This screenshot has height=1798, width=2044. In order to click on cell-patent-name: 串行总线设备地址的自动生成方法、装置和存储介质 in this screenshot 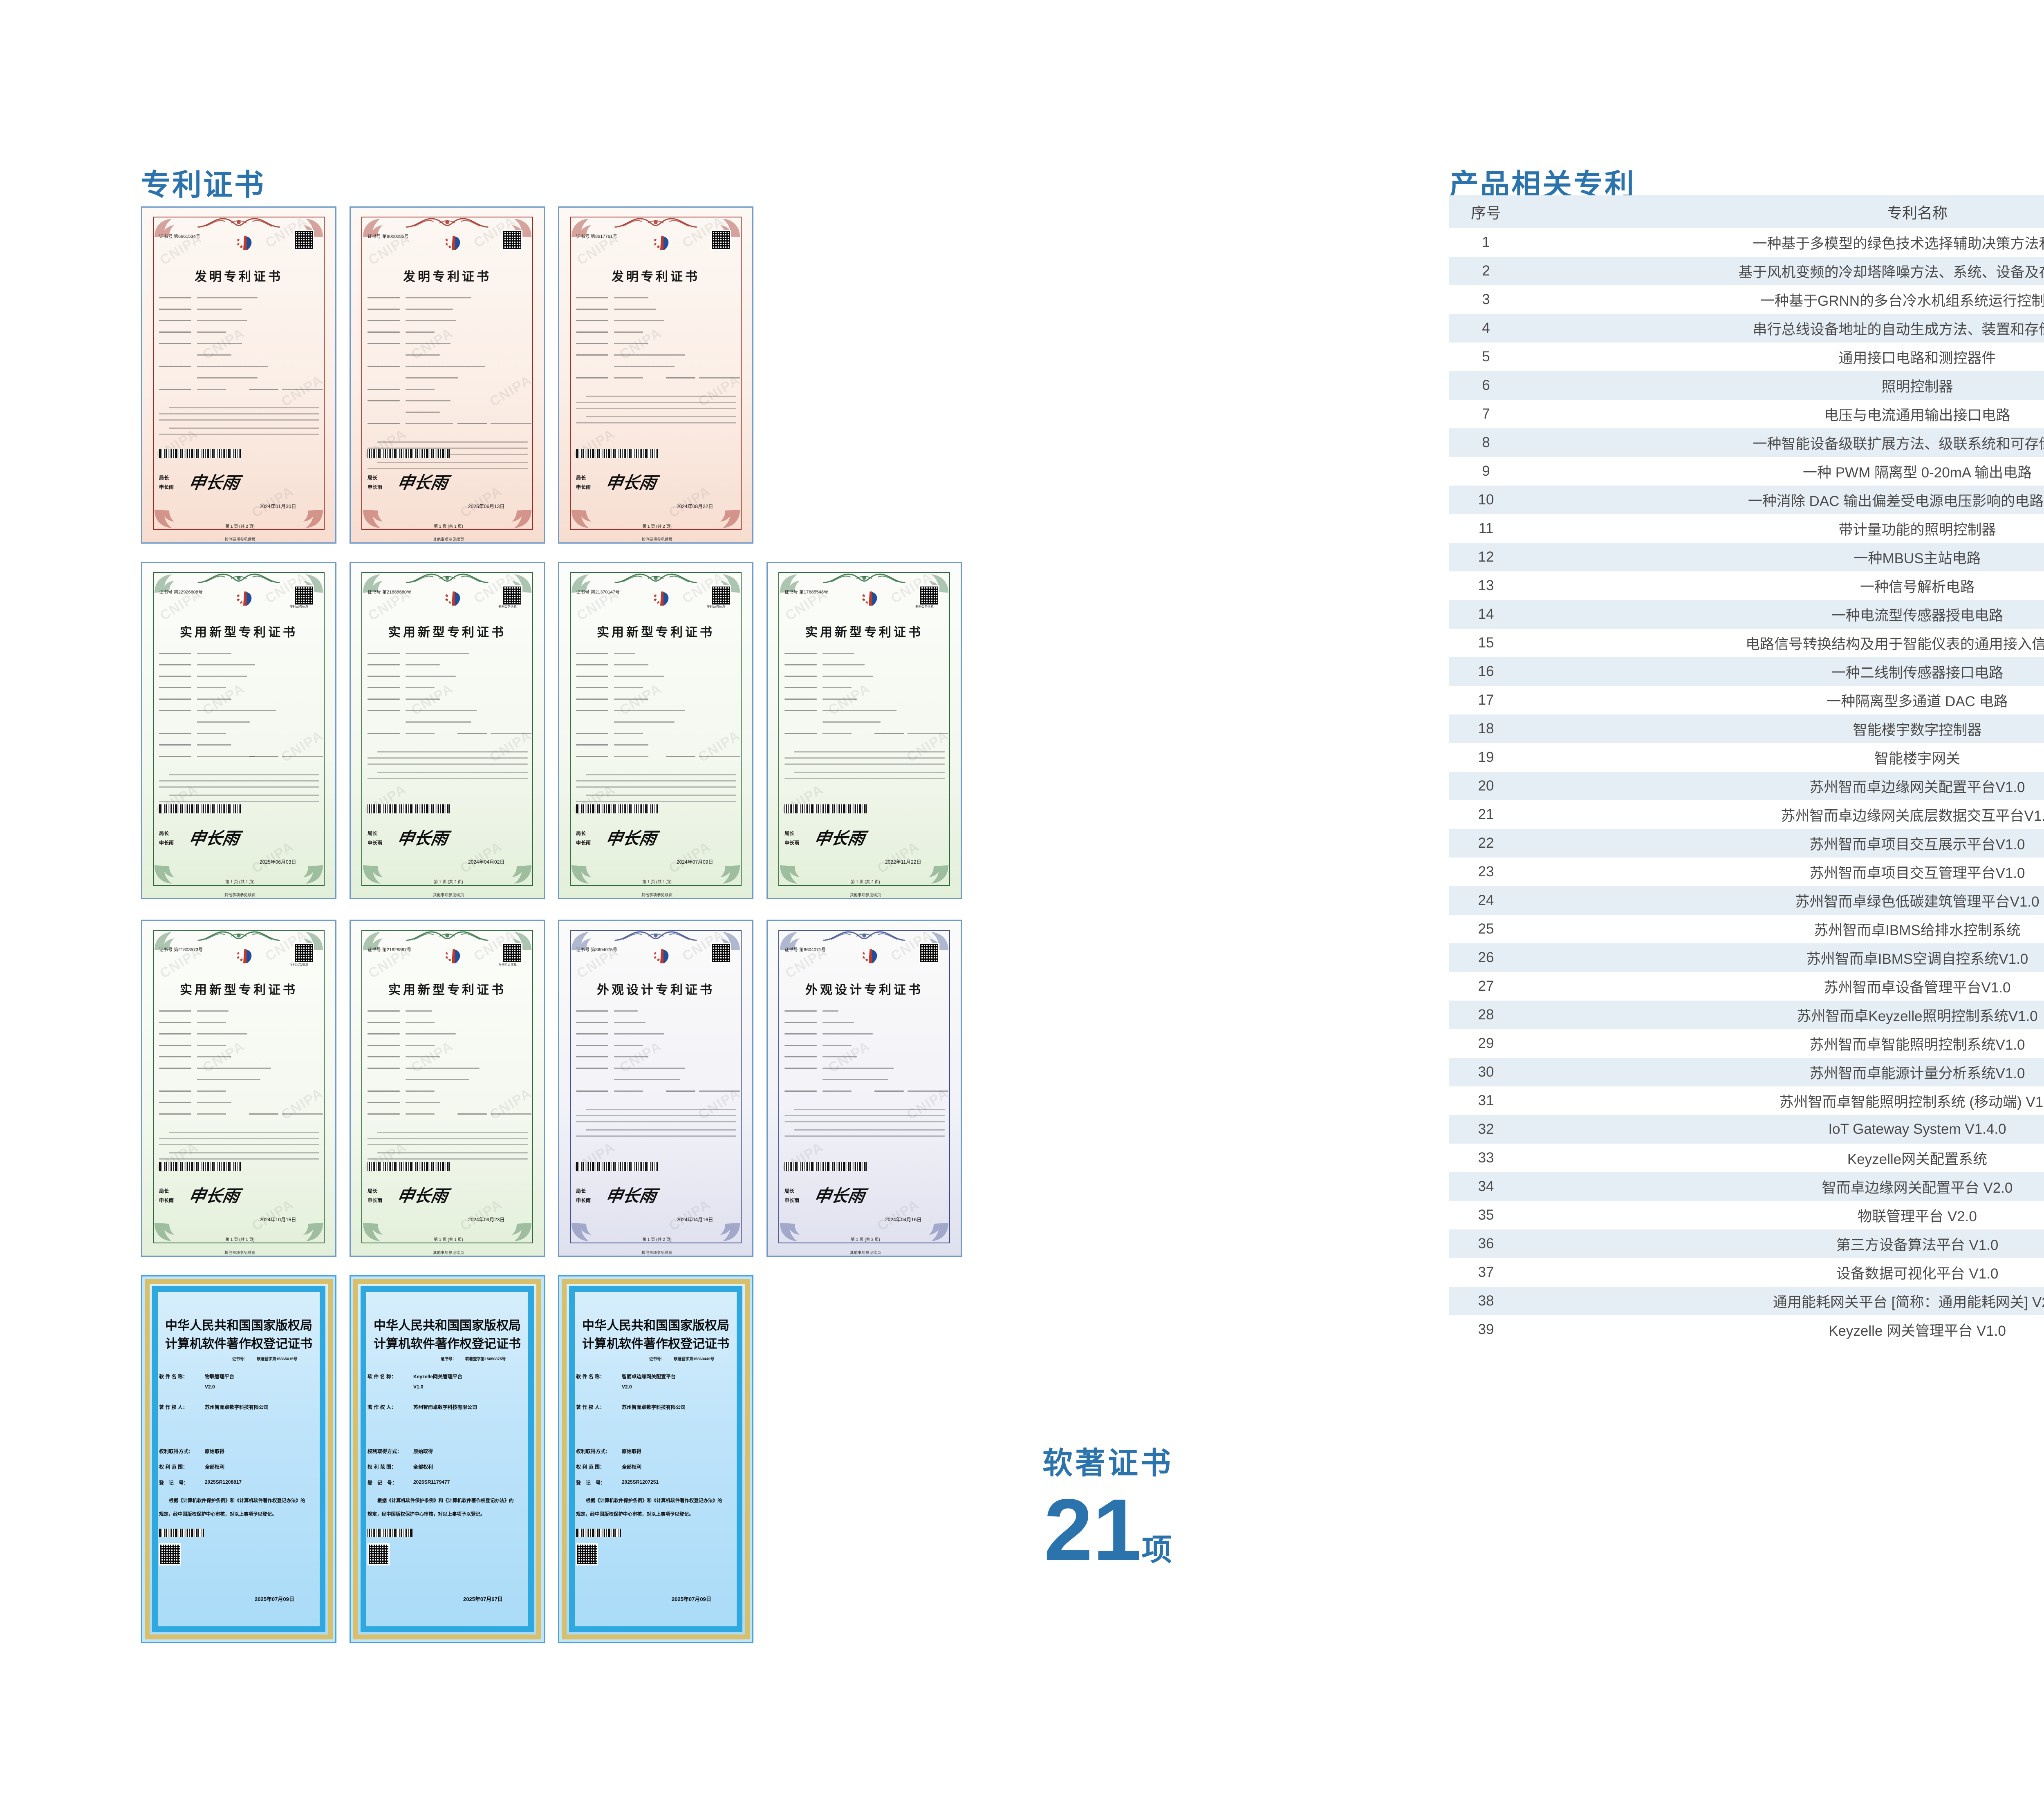, I will do `click(1899, 329)`.